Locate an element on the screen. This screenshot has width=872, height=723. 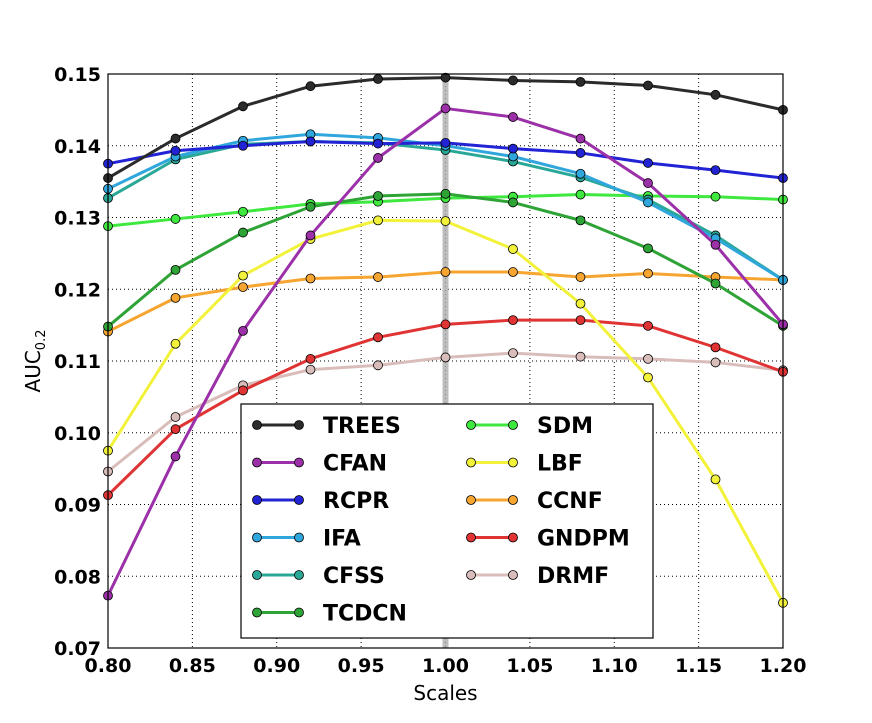
x-tick-label: 0.85 is located at coordinates (192, 666).